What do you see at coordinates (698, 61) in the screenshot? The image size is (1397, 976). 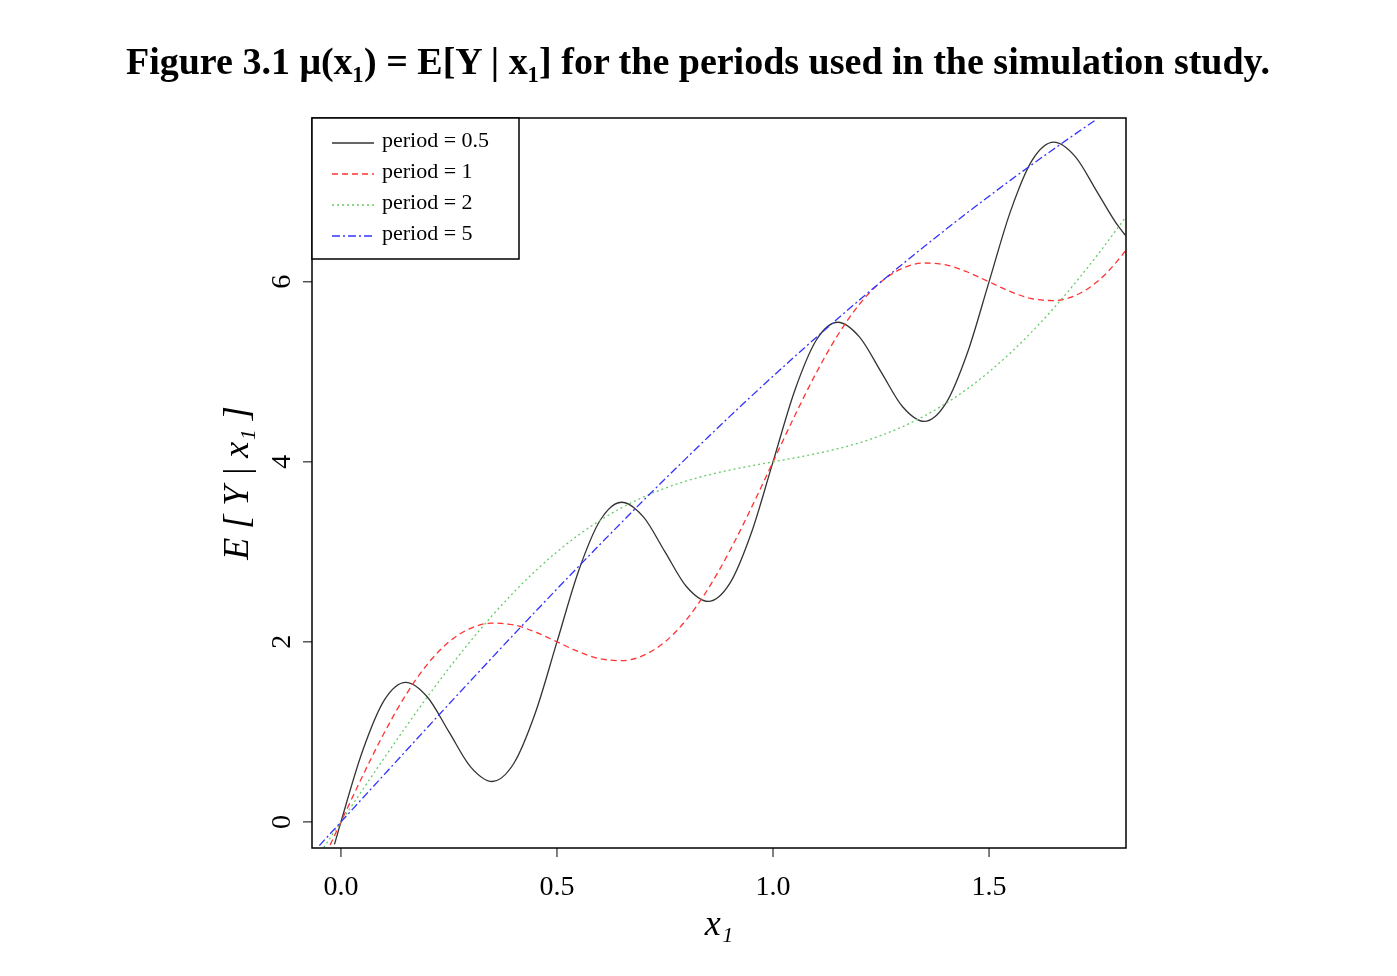 I see `chart-title: Figure 3.1 μ(x₁) = E[Y | x₁] for the periods used in the simulation study.` at bounding box center [698, 61].